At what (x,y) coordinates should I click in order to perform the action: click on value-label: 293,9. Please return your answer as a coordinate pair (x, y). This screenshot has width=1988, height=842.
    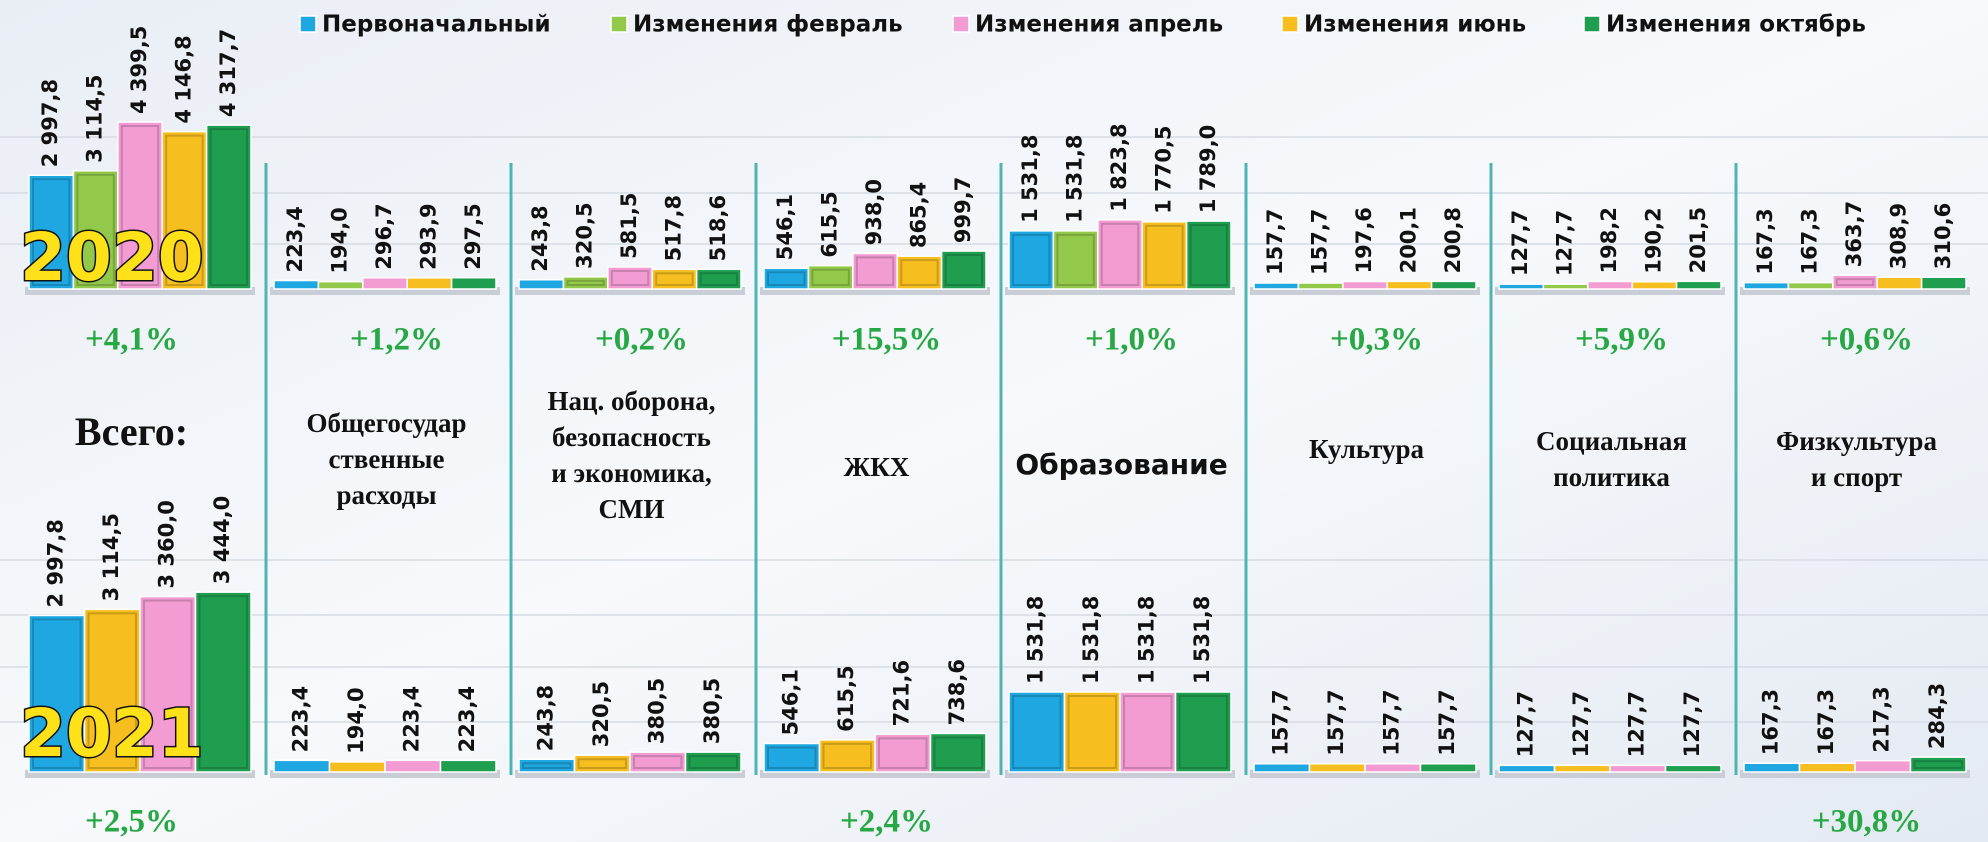
    Looking at the image, I should click on (428, 236).